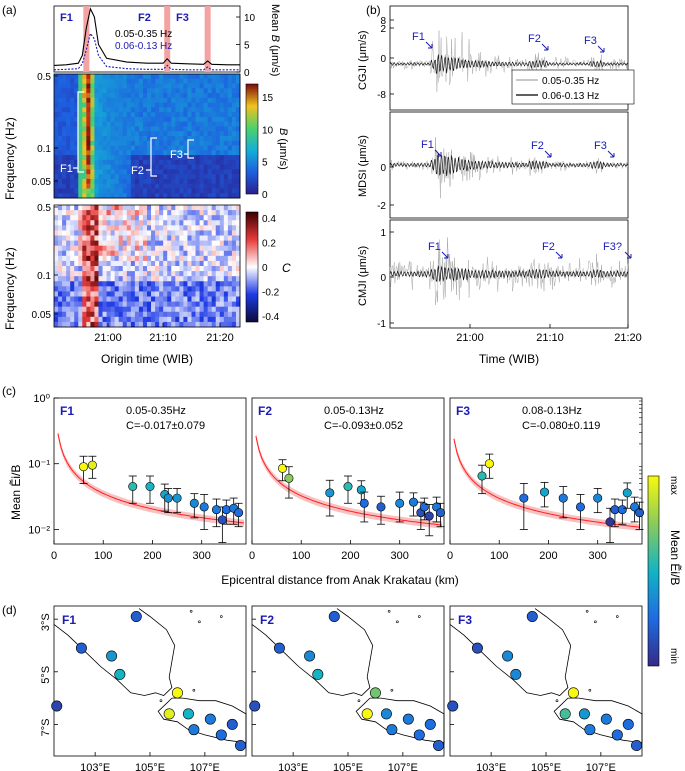 This screenshot has width=685, height=771. What do you see at coordinates (147, 136) in the screenshot?
I see `a-mid-axes` at bounding box center [147, 136].